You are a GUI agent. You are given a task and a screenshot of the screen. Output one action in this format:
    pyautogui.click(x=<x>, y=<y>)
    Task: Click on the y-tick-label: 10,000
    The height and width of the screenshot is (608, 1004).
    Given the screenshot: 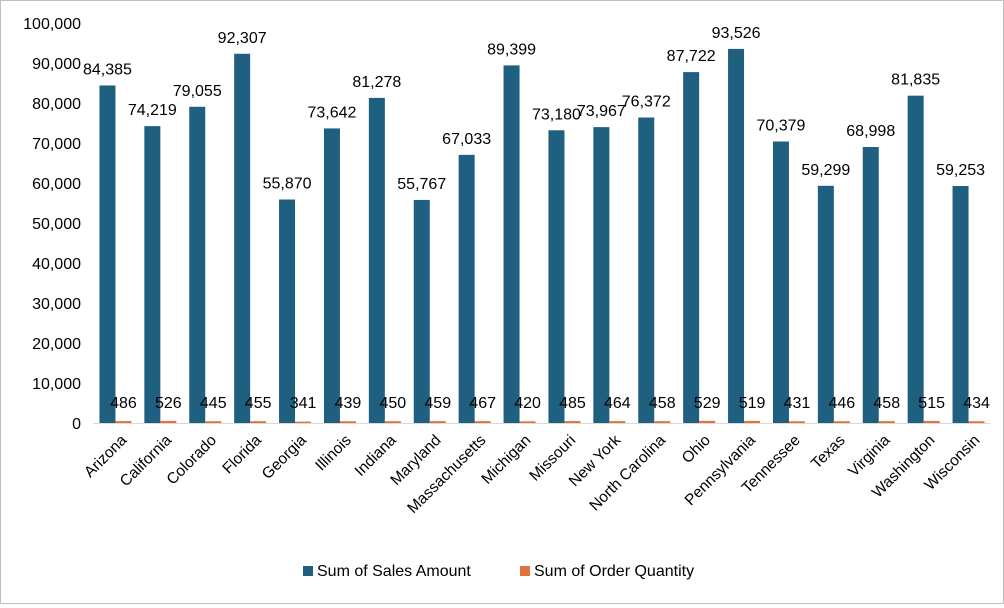 What is the action you would take?
    pyautogui.click(x=56, y=384)
    